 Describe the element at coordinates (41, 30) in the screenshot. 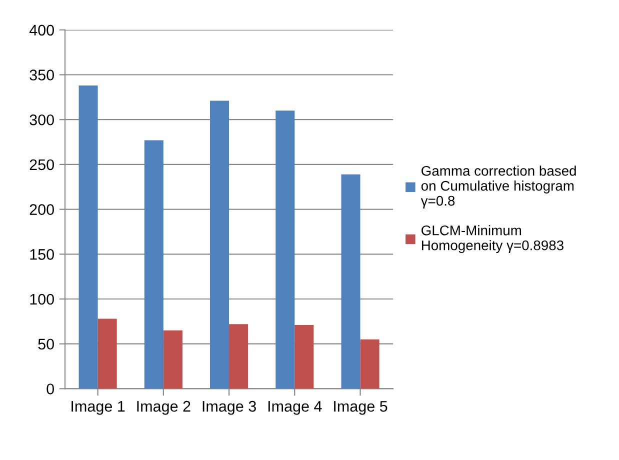

I see `y-tick-label: 400` at that location.